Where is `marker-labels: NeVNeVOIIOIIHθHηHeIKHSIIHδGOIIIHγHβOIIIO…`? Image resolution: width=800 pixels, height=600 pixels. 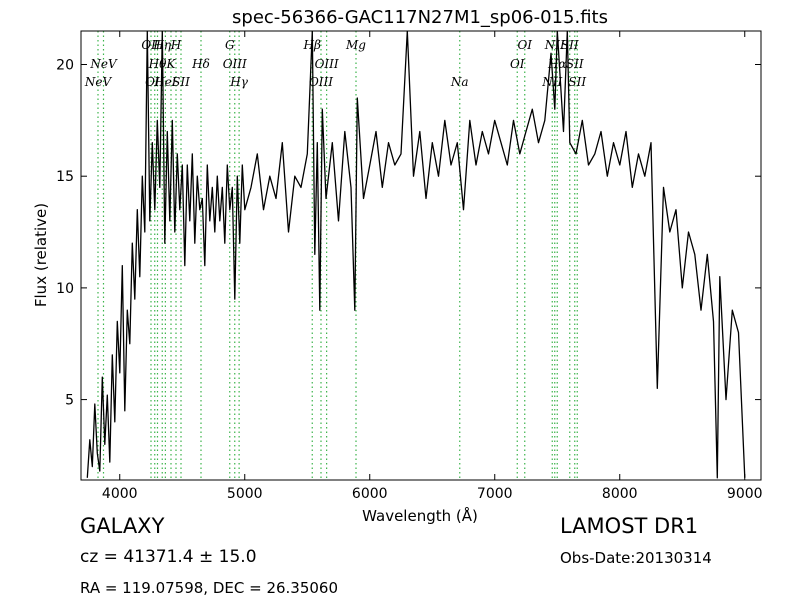 marker-labels: NeVNeVOIIOIIHθHηHeIKHSIIHδGOIIIHγHβOIIIO… is located at coordinates (335, 63).